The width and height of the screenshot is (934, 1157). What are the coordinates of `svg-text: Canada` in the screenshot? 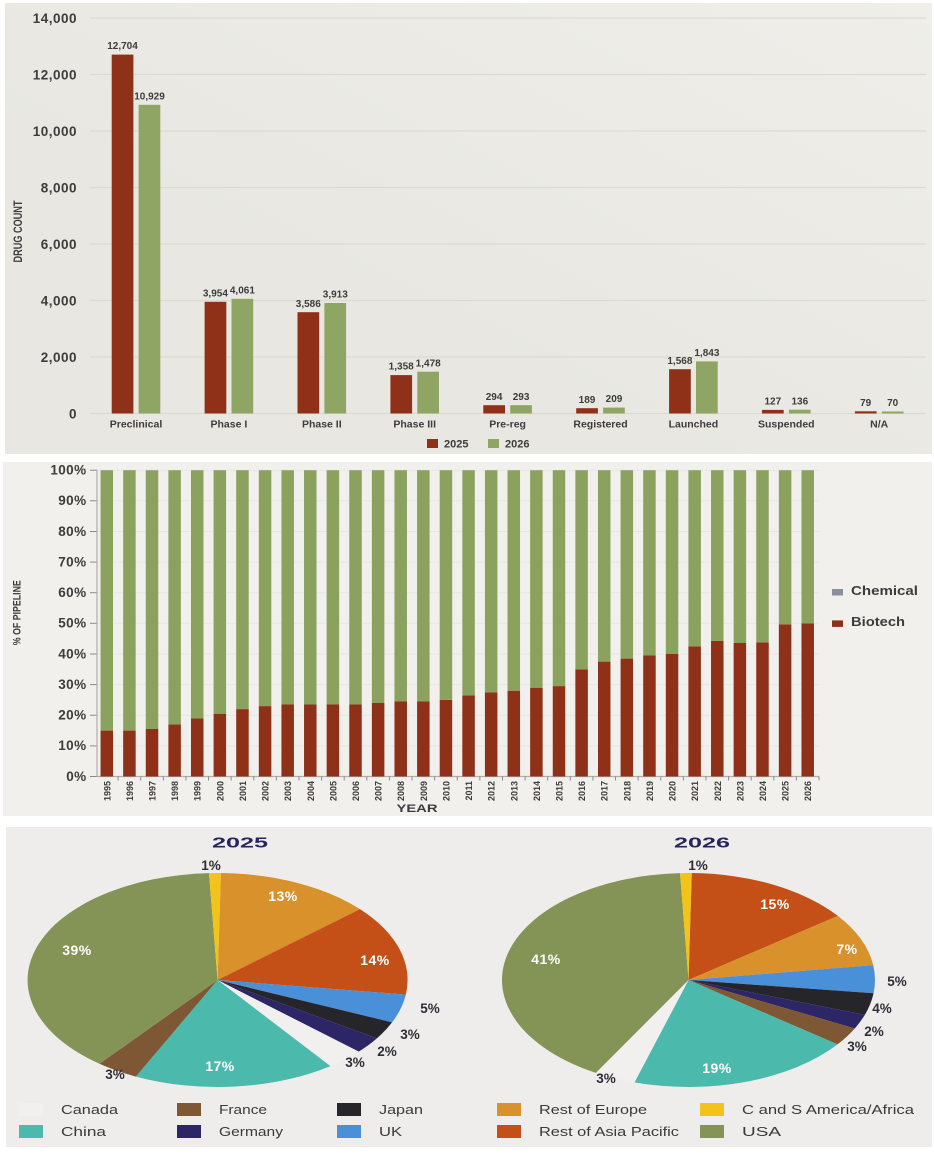 It's located at (90, 1109).